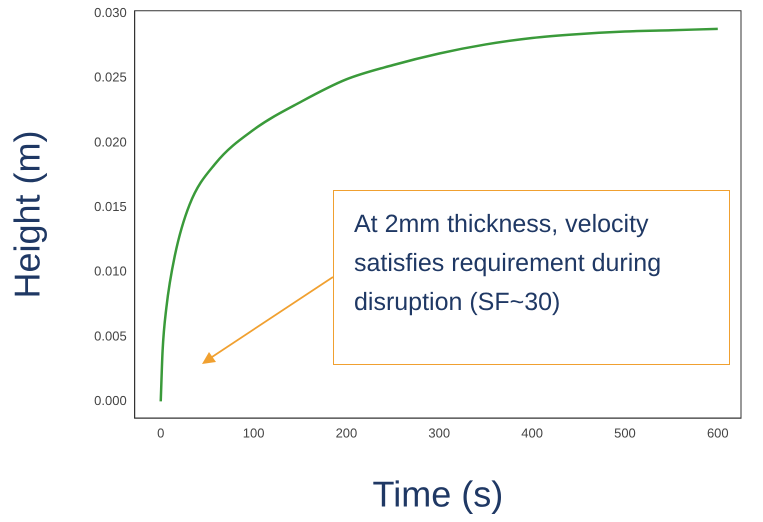 The height and width of the screenshot is (522, 763). Describe the element at coordinates (110, 400) in the screenshot. I see `y-tick-label: 0.000` at that location.